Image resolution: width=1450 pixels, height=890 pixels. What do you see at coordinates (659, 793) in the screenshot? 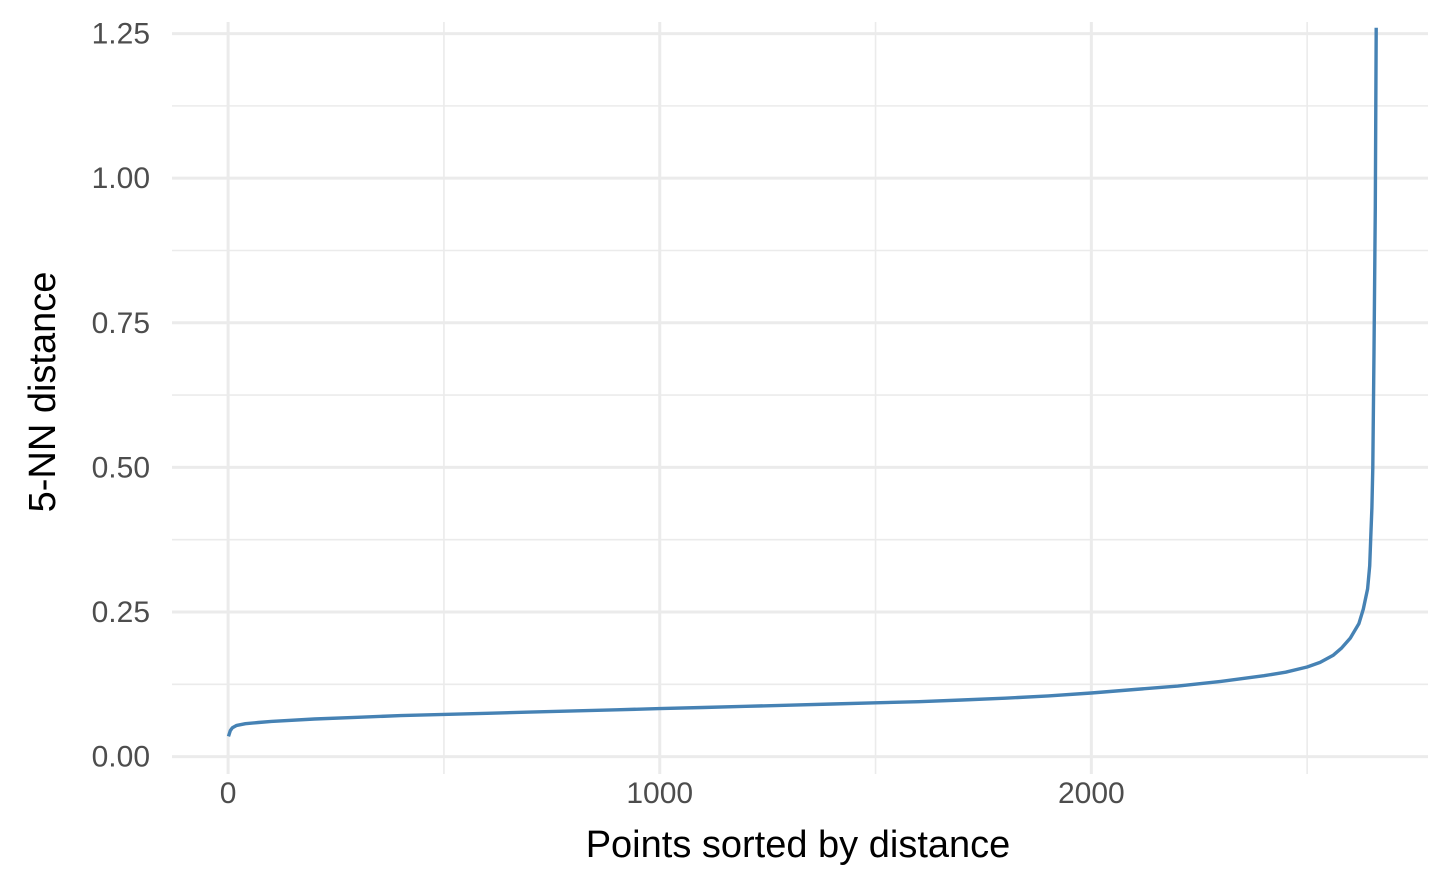
I see `x-tick-label: 1000` at bounding box center [659, 793].